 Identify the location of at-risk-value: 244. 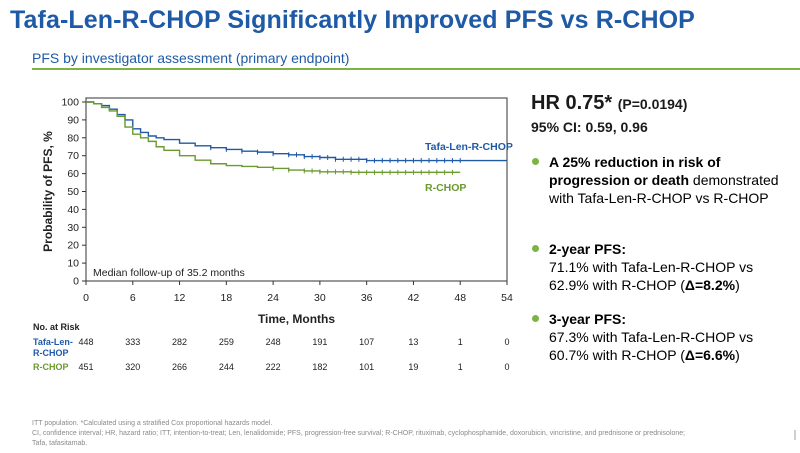
(226, 367).